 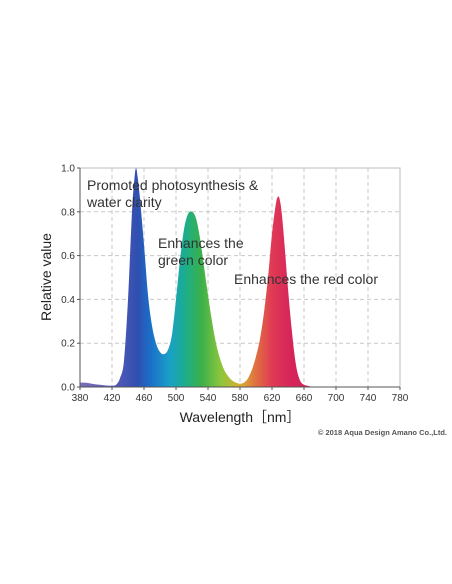 I want to click on x-tick-label: 500, so click(x=176, y=398).